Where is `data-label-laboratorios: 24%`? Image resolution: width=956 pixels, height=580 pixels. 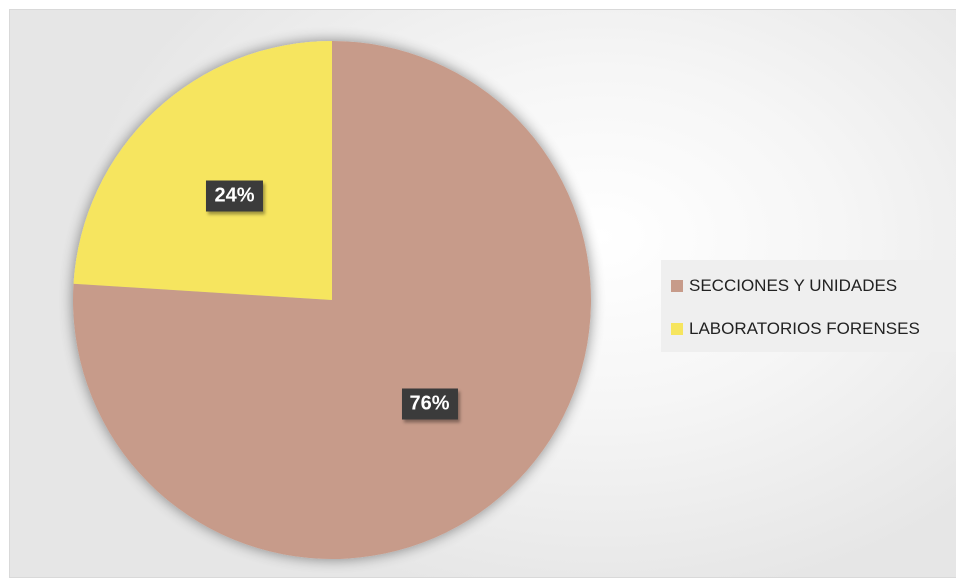 data-label-laboratorios: 24% is located at coordinates (234, 196).